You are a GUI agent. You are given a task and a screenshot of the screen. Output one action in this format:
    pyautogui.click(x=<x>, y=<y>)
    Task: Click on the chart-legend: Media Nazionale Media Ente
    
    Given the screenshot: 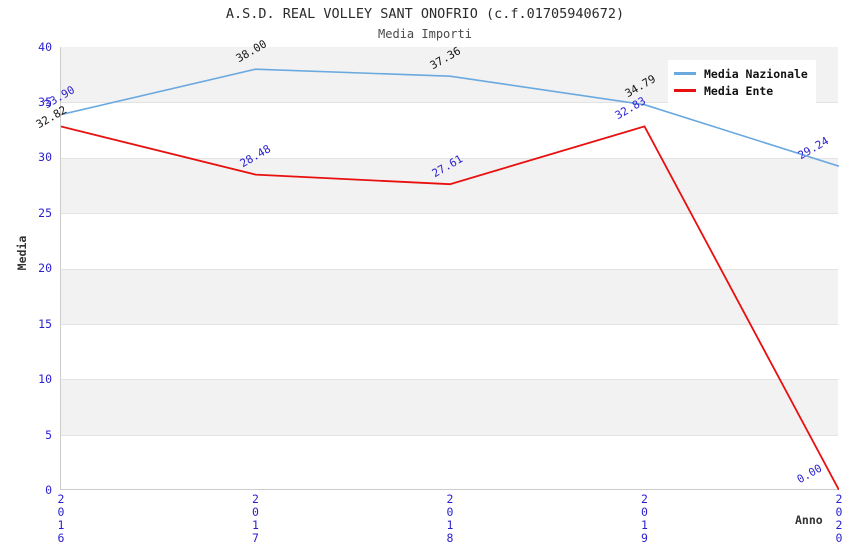 What is the action you would take?
    pyautogui.click(x=742, y=82)
    